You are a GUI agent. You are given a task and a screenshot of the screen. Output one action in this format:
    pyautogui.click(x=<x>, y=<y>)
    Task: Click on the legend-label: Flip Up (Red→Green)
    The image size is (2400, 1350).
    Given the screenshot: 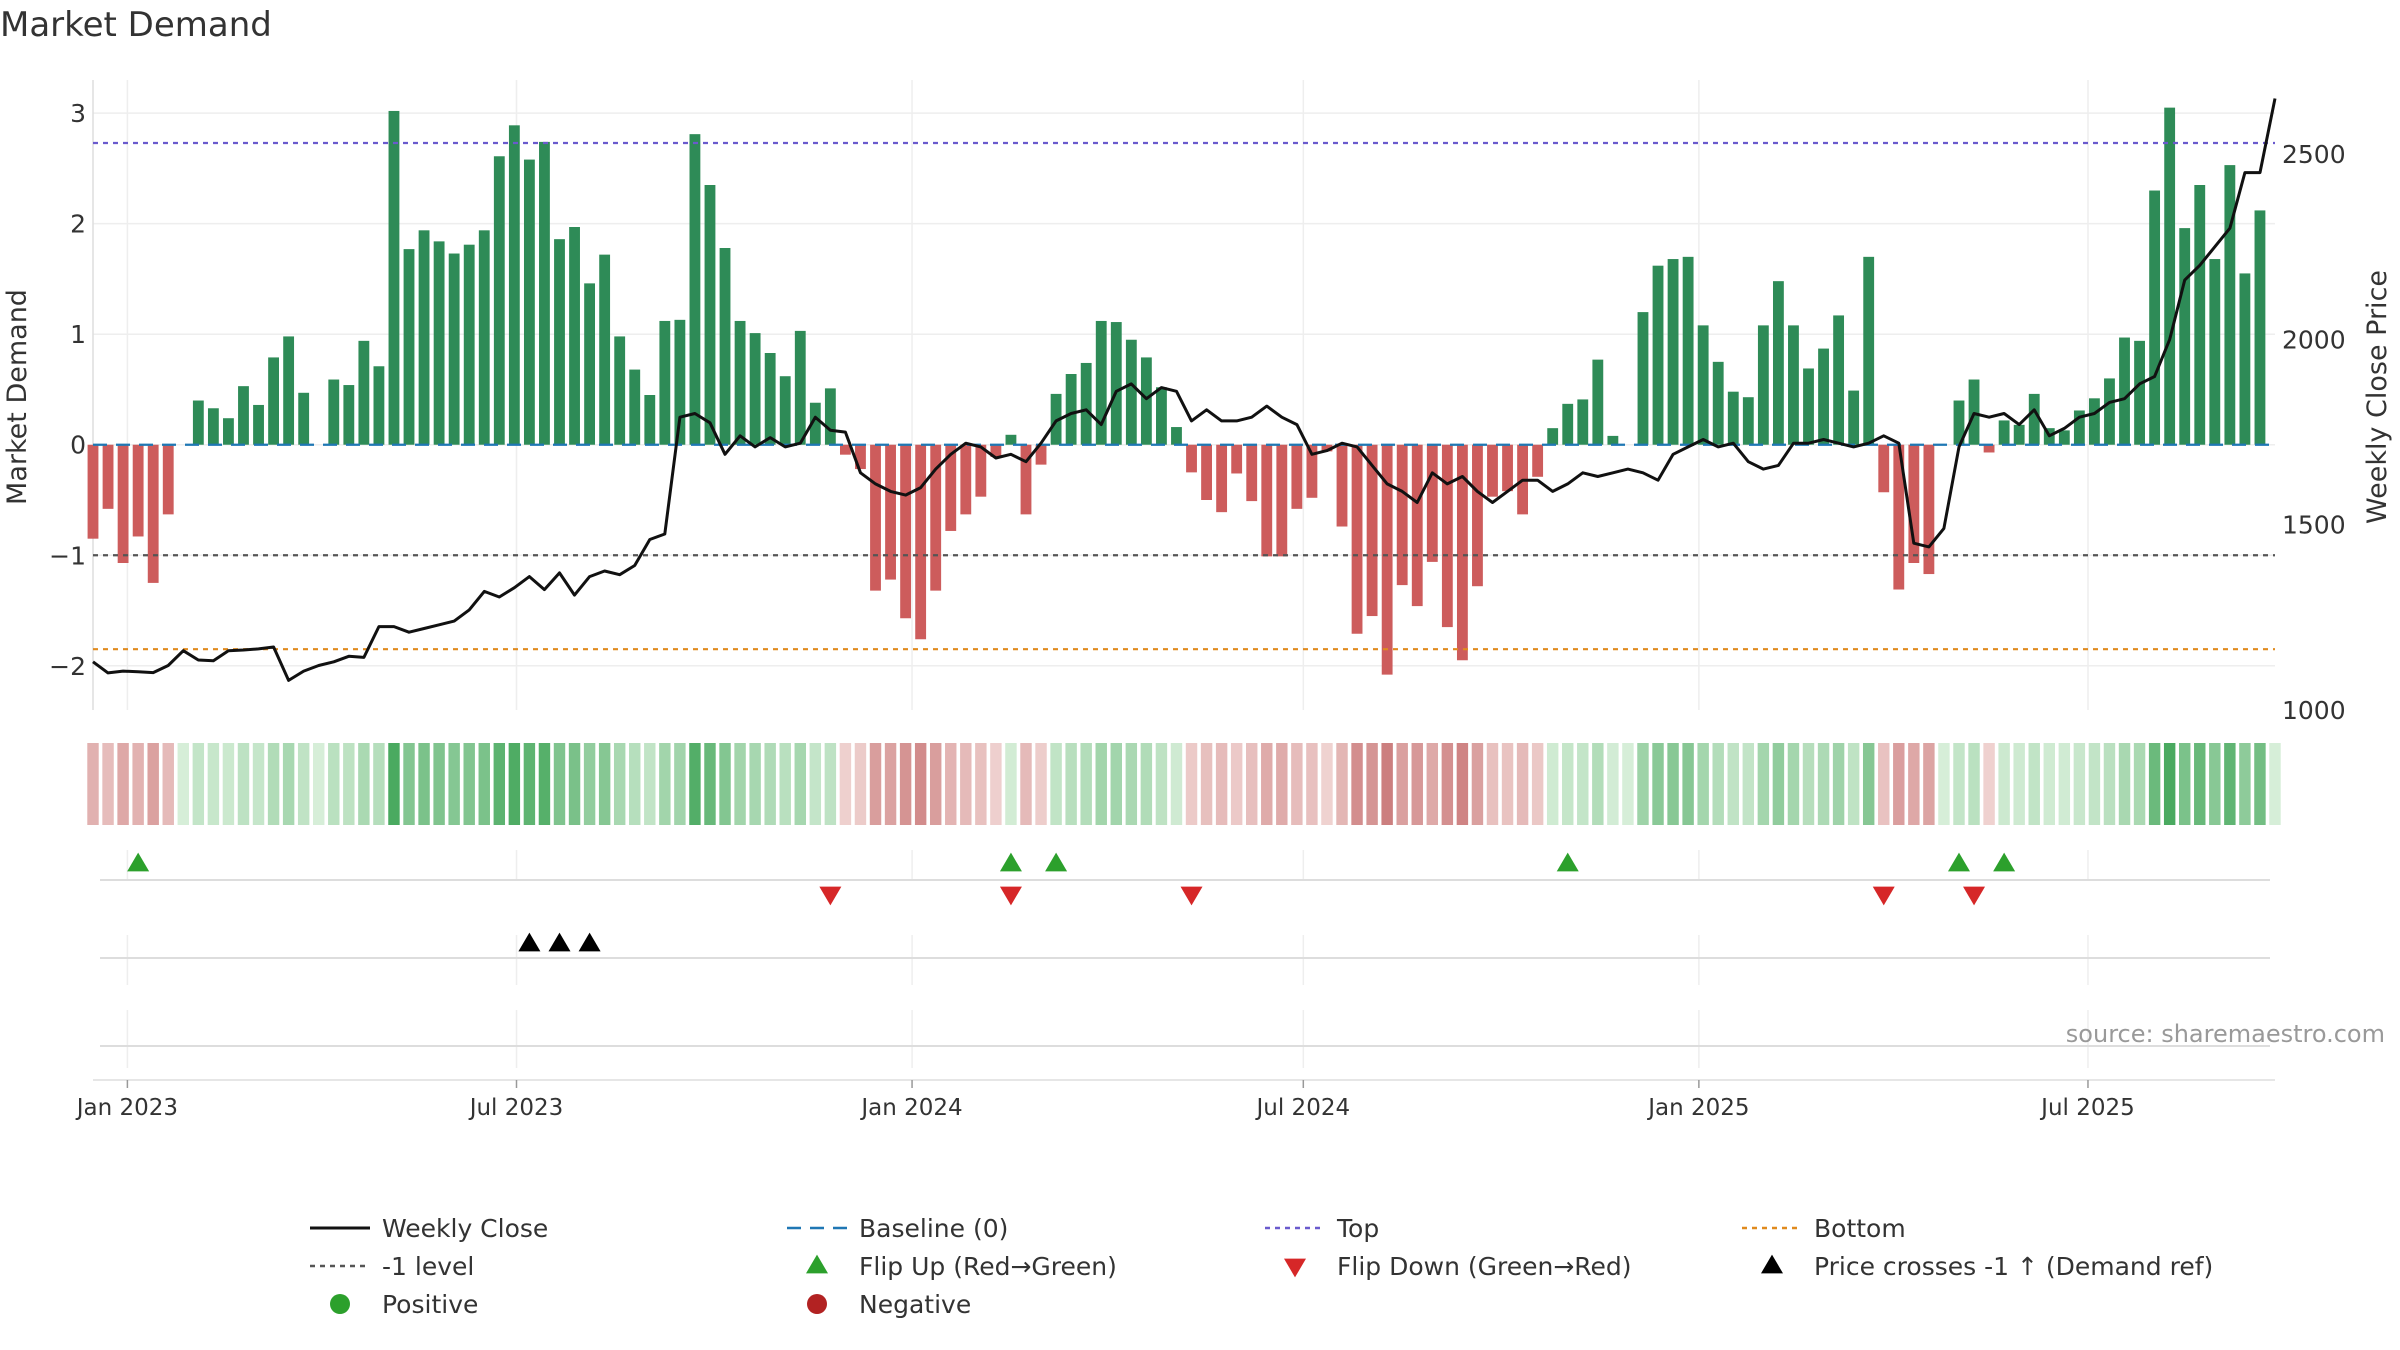 What is the action you would take?
    pyautogui.click(x=988, y=1266)
    